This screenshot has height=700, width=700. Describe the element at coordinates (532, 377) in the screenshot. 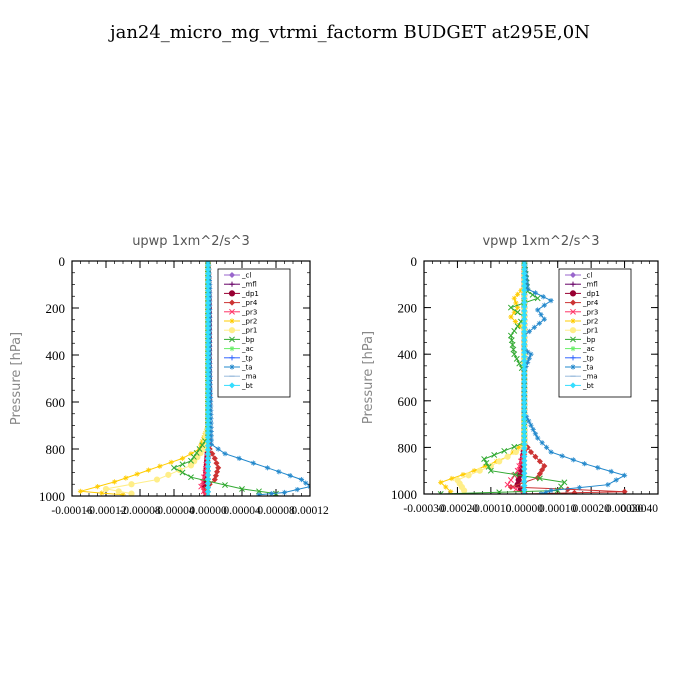

I see `plot-area` at that location.